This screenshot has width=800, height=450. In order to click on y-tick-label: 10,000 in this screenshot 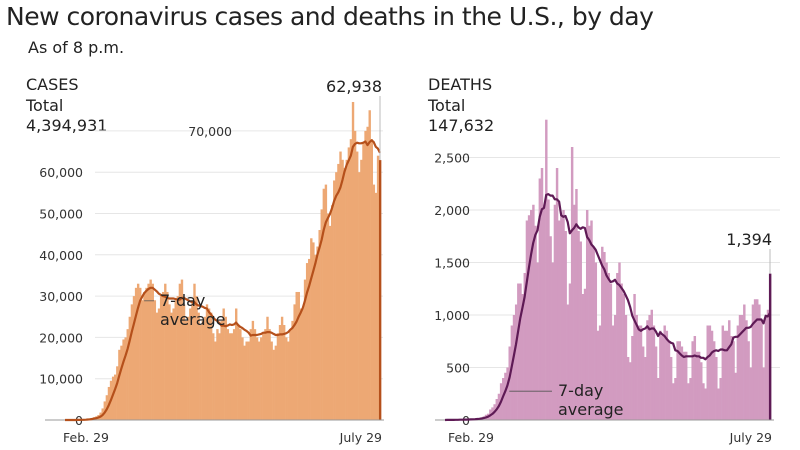, I will do `click(61, 379)`.